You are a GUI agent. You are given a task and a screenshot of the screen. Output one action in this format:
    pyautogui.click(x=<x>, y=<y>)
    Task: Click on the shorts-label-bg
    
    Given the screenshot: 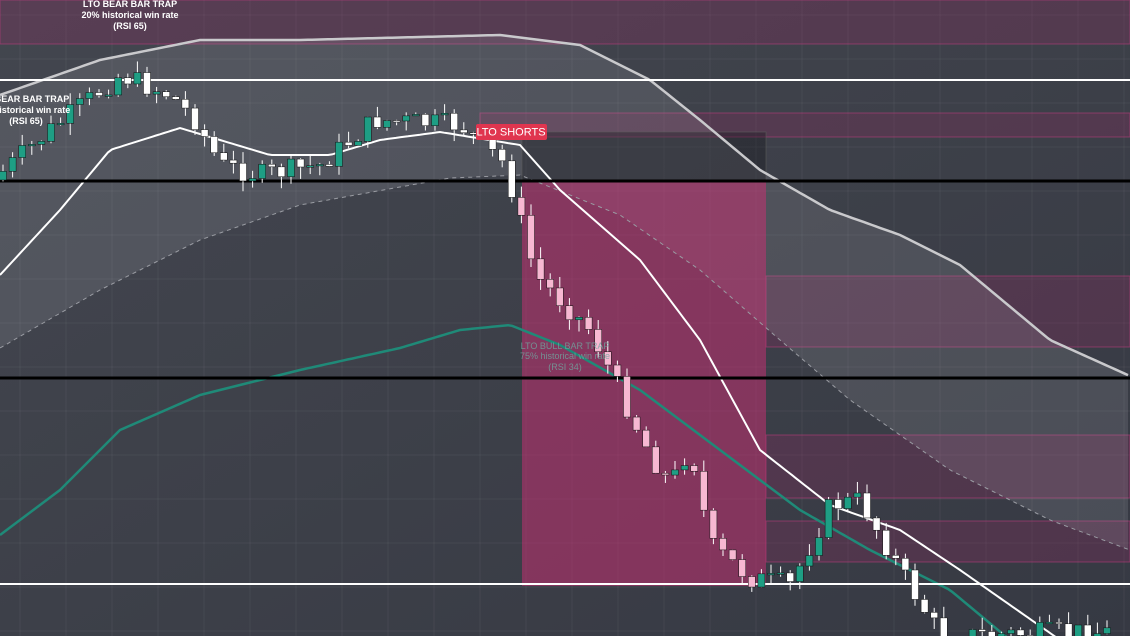 What is the action you would take?
    pyautogui.click(x=511, y=132)
    